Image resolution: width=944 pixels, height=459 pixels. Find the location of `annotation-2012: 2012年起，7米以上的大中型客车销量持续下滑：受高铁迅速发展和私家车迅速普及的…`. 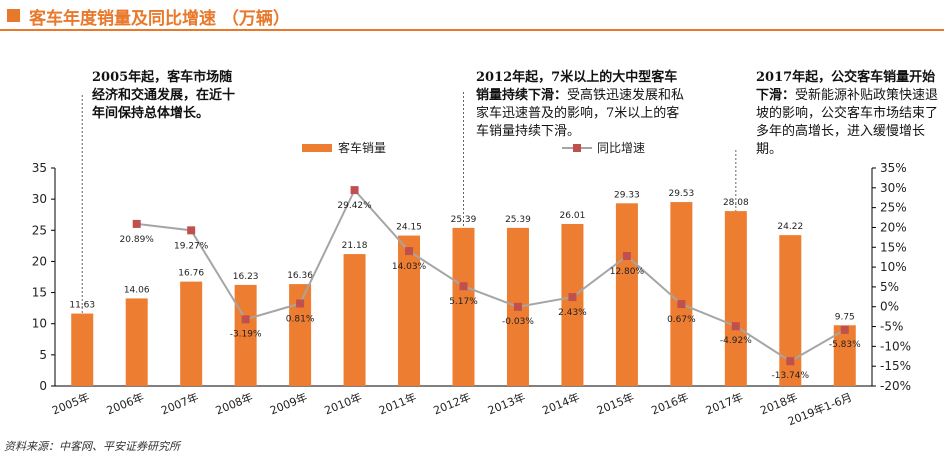

annotation-2012: 2012年起，7米以上的大中型客车销量持续下滑：受高铁迅速发展和私家车迅速普及的… is located at coordinates (581, 105).